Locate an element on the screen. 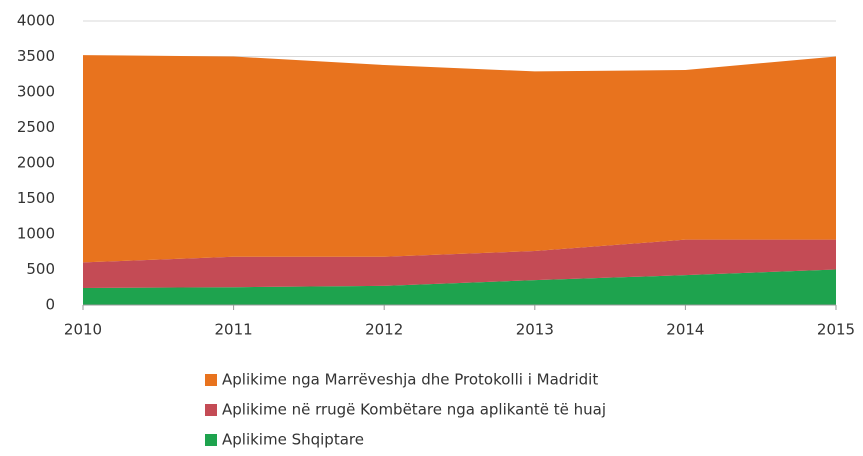 Image resolution: width=863 pixels, height=456 pixels. x-tick-label: 2012 is located at coordinates (384, 330).